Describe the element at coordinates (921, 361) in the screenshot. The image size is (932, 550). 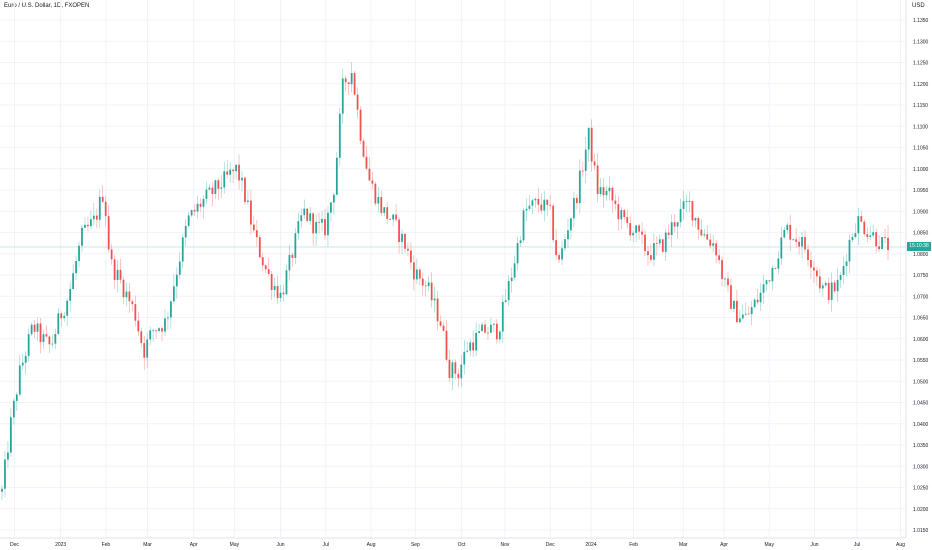
I see `y-tick-label: 1.0550` at that location.